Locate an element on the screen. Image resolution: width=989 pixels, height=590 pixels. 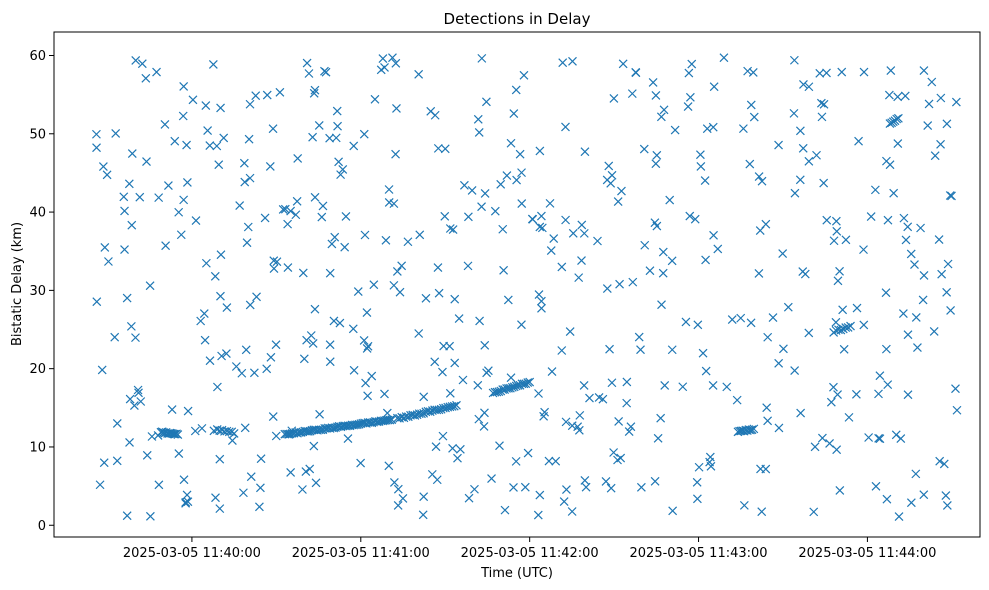
chart-title: Detections in Delay is located at coordinates (517, 19).